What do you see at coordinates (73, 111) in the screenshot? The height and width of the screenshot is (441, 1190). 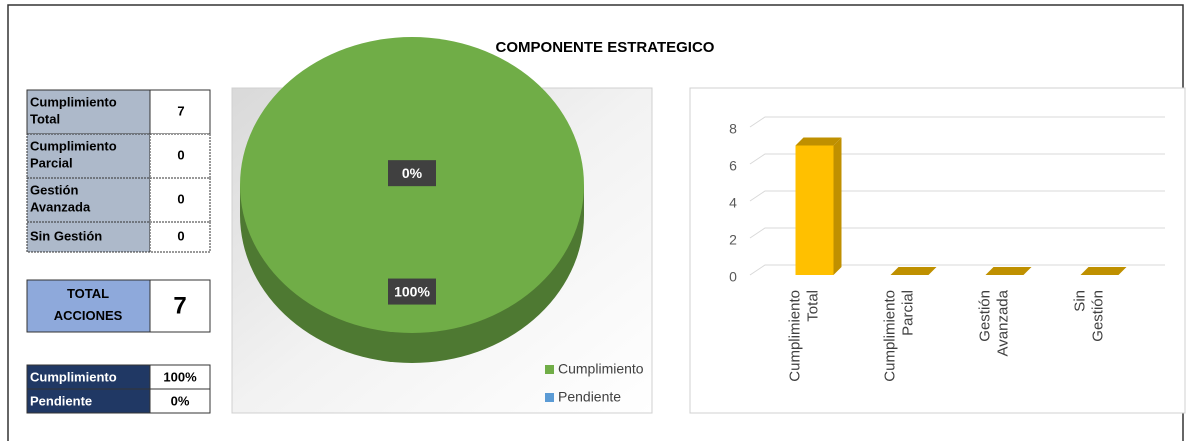 I see `row-label: Cumplimiento Total` at bounding box center [73, 111].